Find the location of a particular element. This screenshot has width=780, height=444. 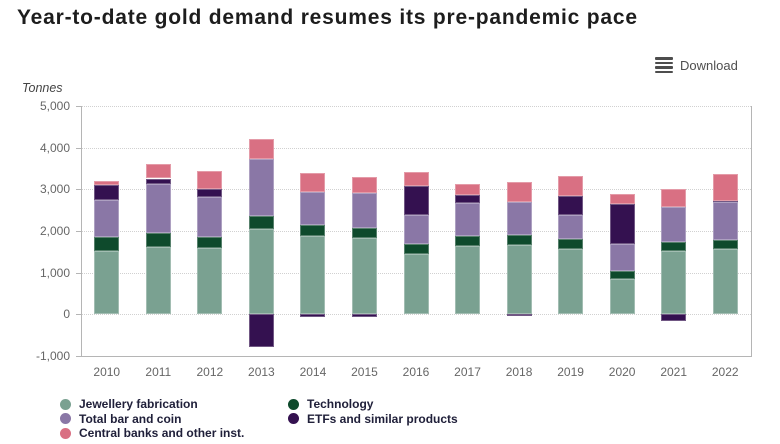

x-axis-label: 2013 is located at coordinates (261, 372).